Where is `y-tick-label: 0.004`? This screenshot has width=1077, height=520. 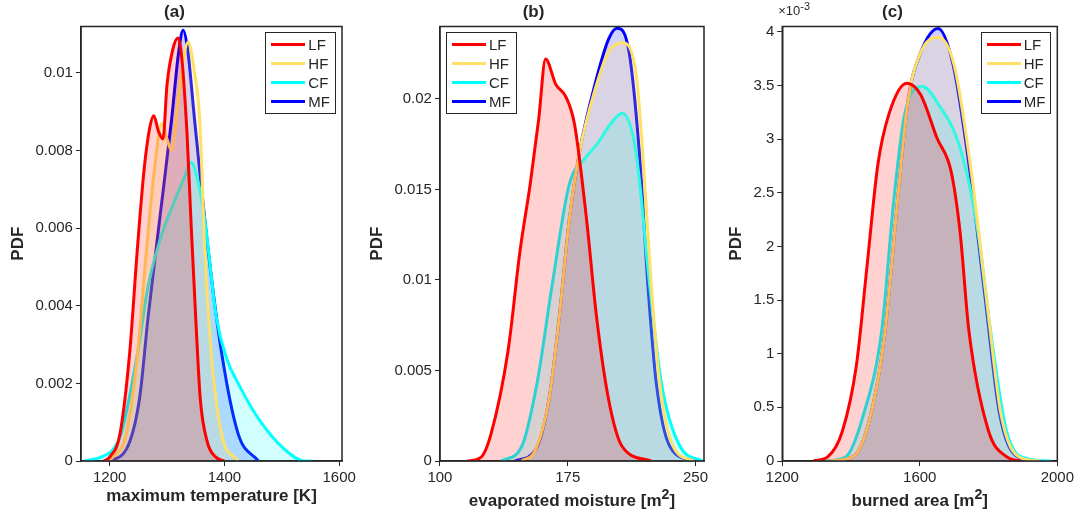
y-tick-label: 0.004 is located at coordinates (54, 304).